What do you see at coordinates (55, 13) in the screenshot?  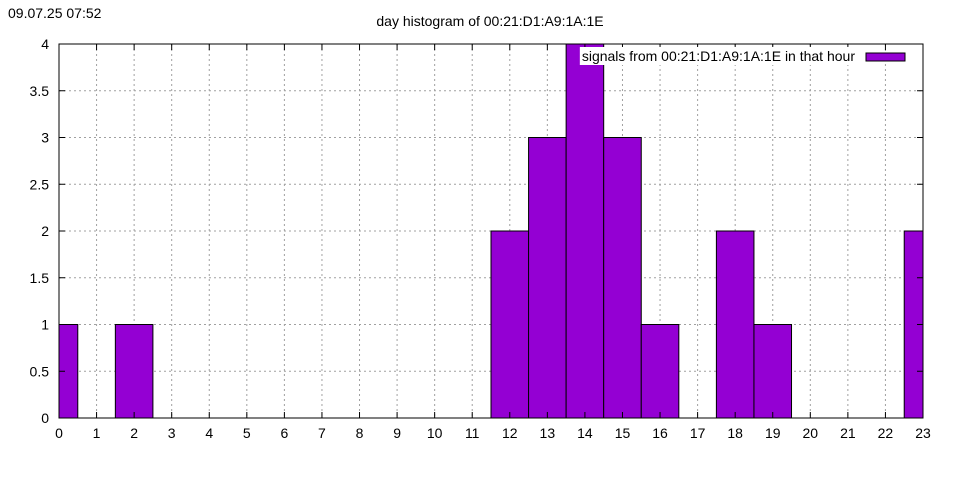 I see `timestamp: 09.07.25 07:52` at bounding box center [55, 13].